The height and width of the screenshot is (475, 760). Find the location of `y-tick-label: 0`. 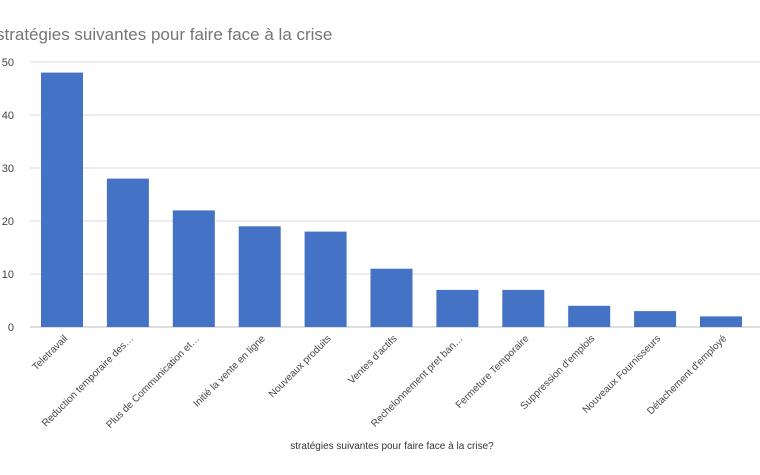

y-tick-label: 0 is located at coordinates (11, 328).